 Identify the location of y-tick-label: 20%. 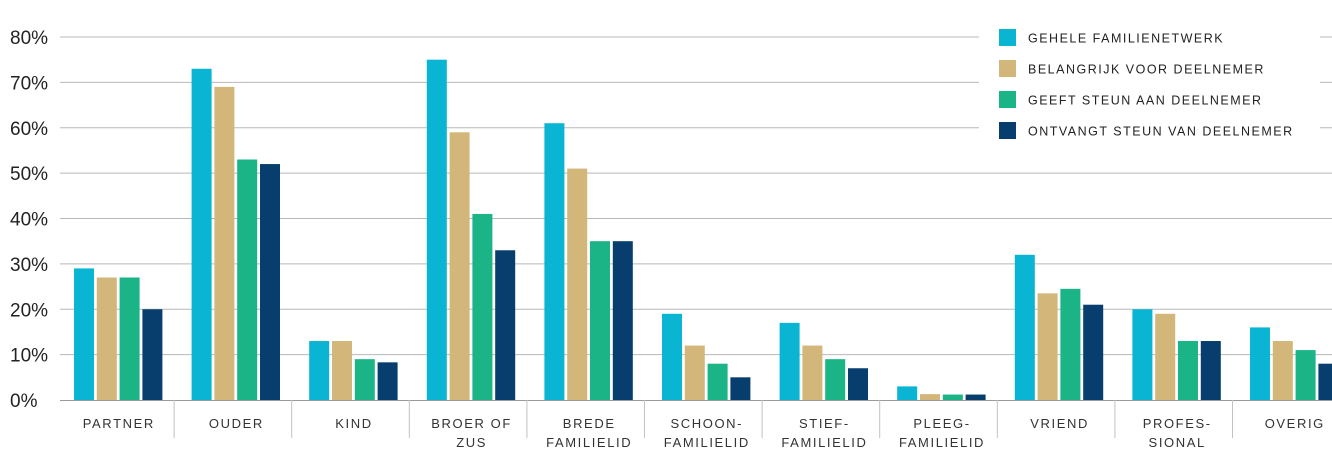
(29, 310).